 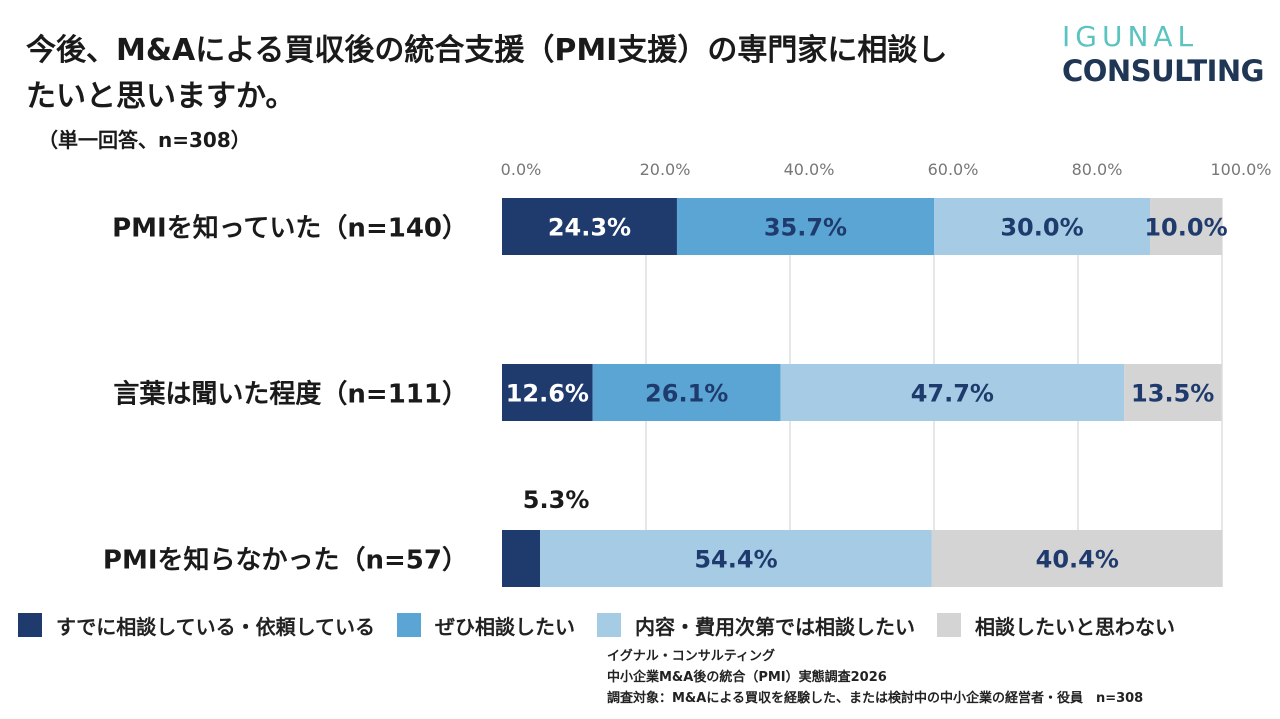 I want to click on data-label: 47.7%, so click(x=952, y=394).